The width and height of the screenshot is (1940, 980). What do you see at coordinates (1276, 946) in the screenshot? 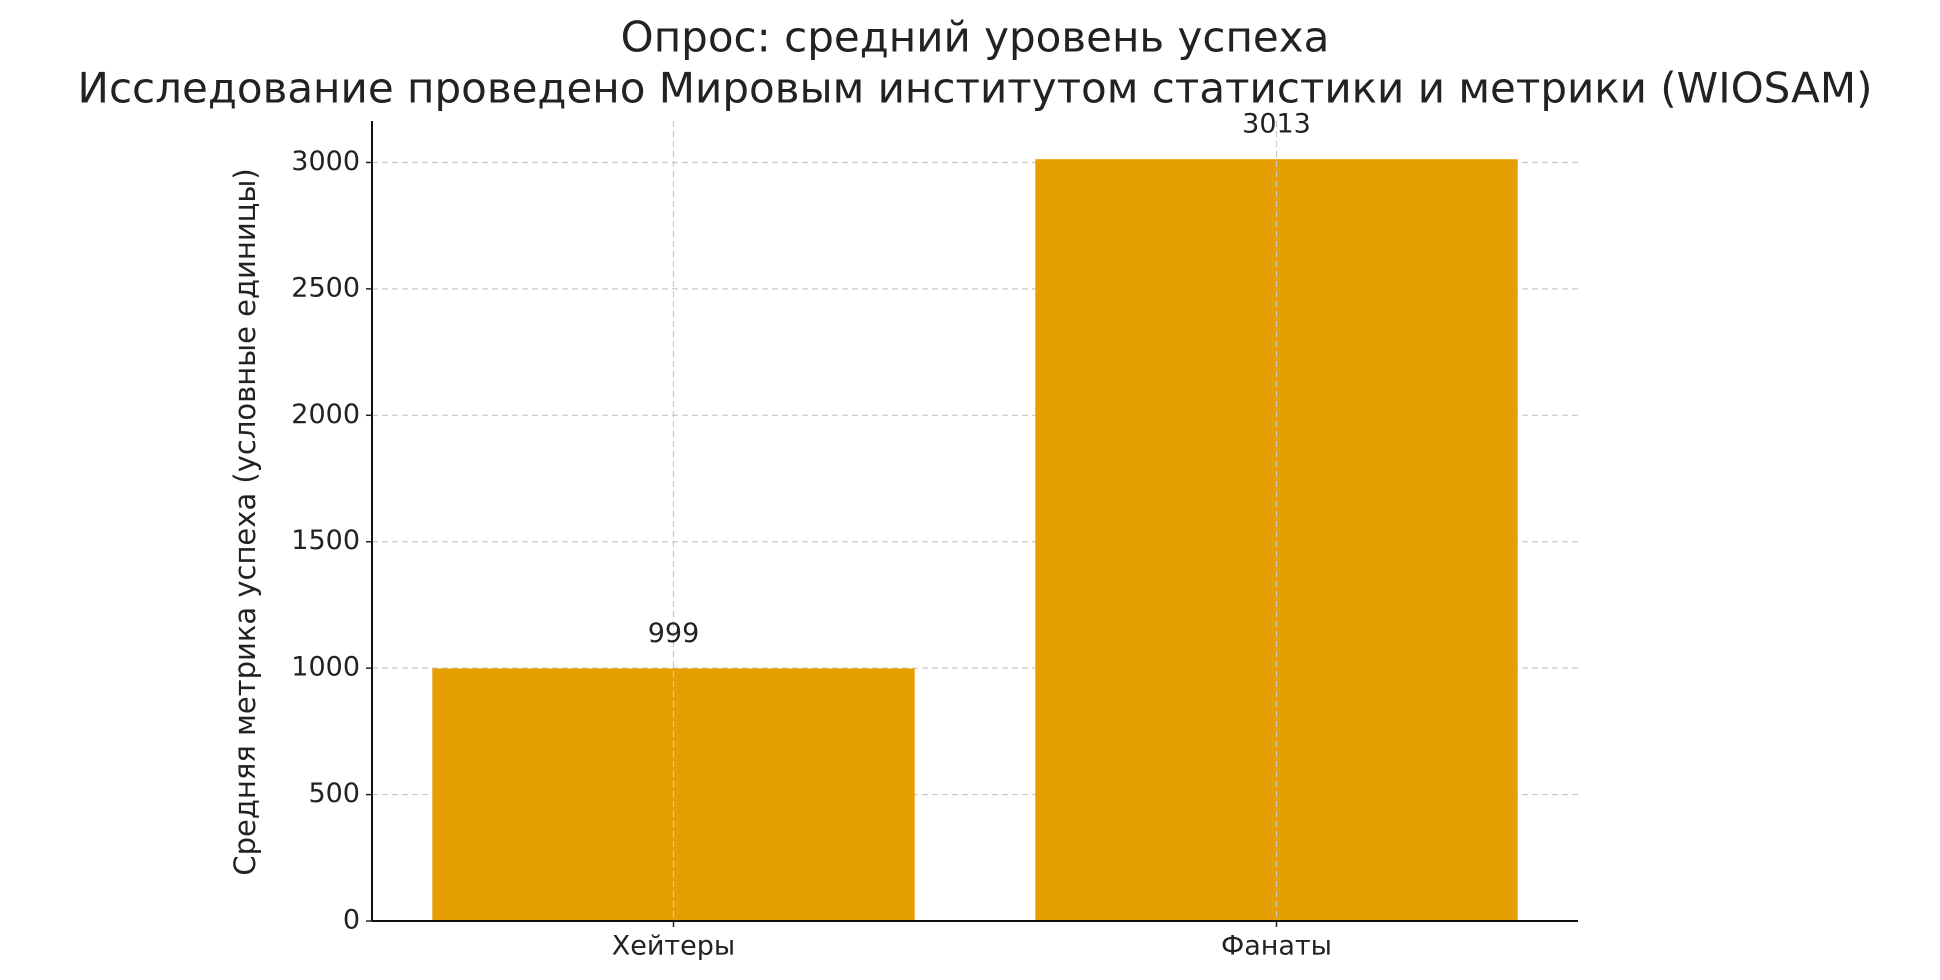
I see `x-tick-label: Фанаты` at bounding box center [1276, 946].